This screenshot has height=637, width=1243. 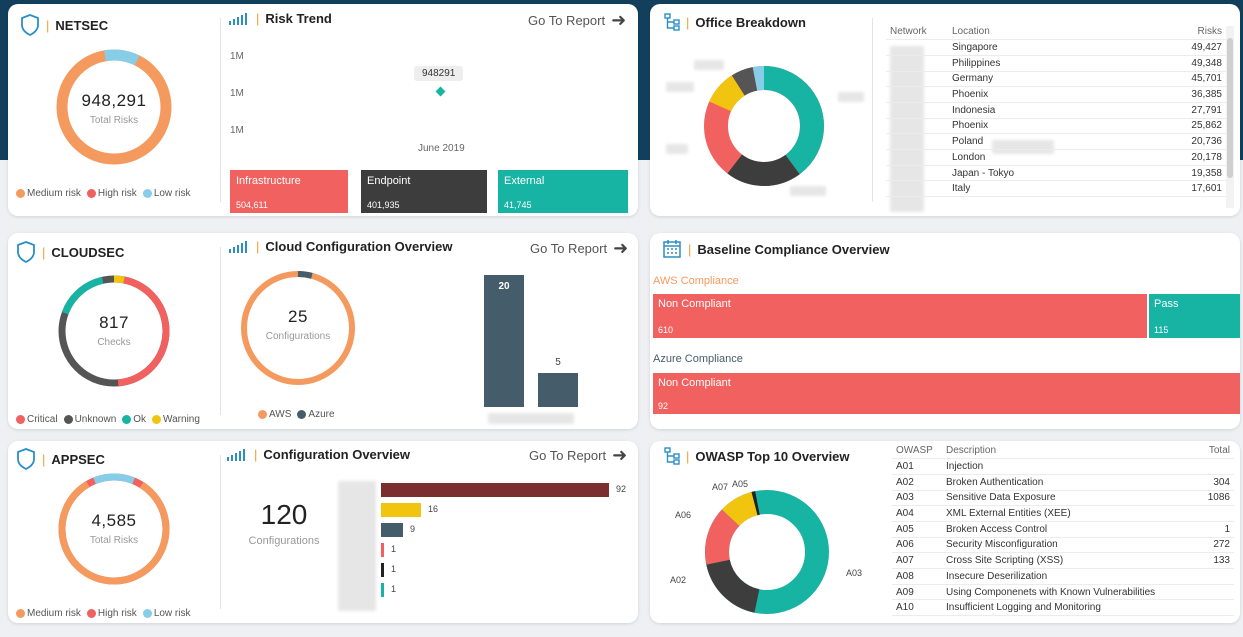 I want to click on cloud-config-total-label: Configurations, so click(x=298, y=336).